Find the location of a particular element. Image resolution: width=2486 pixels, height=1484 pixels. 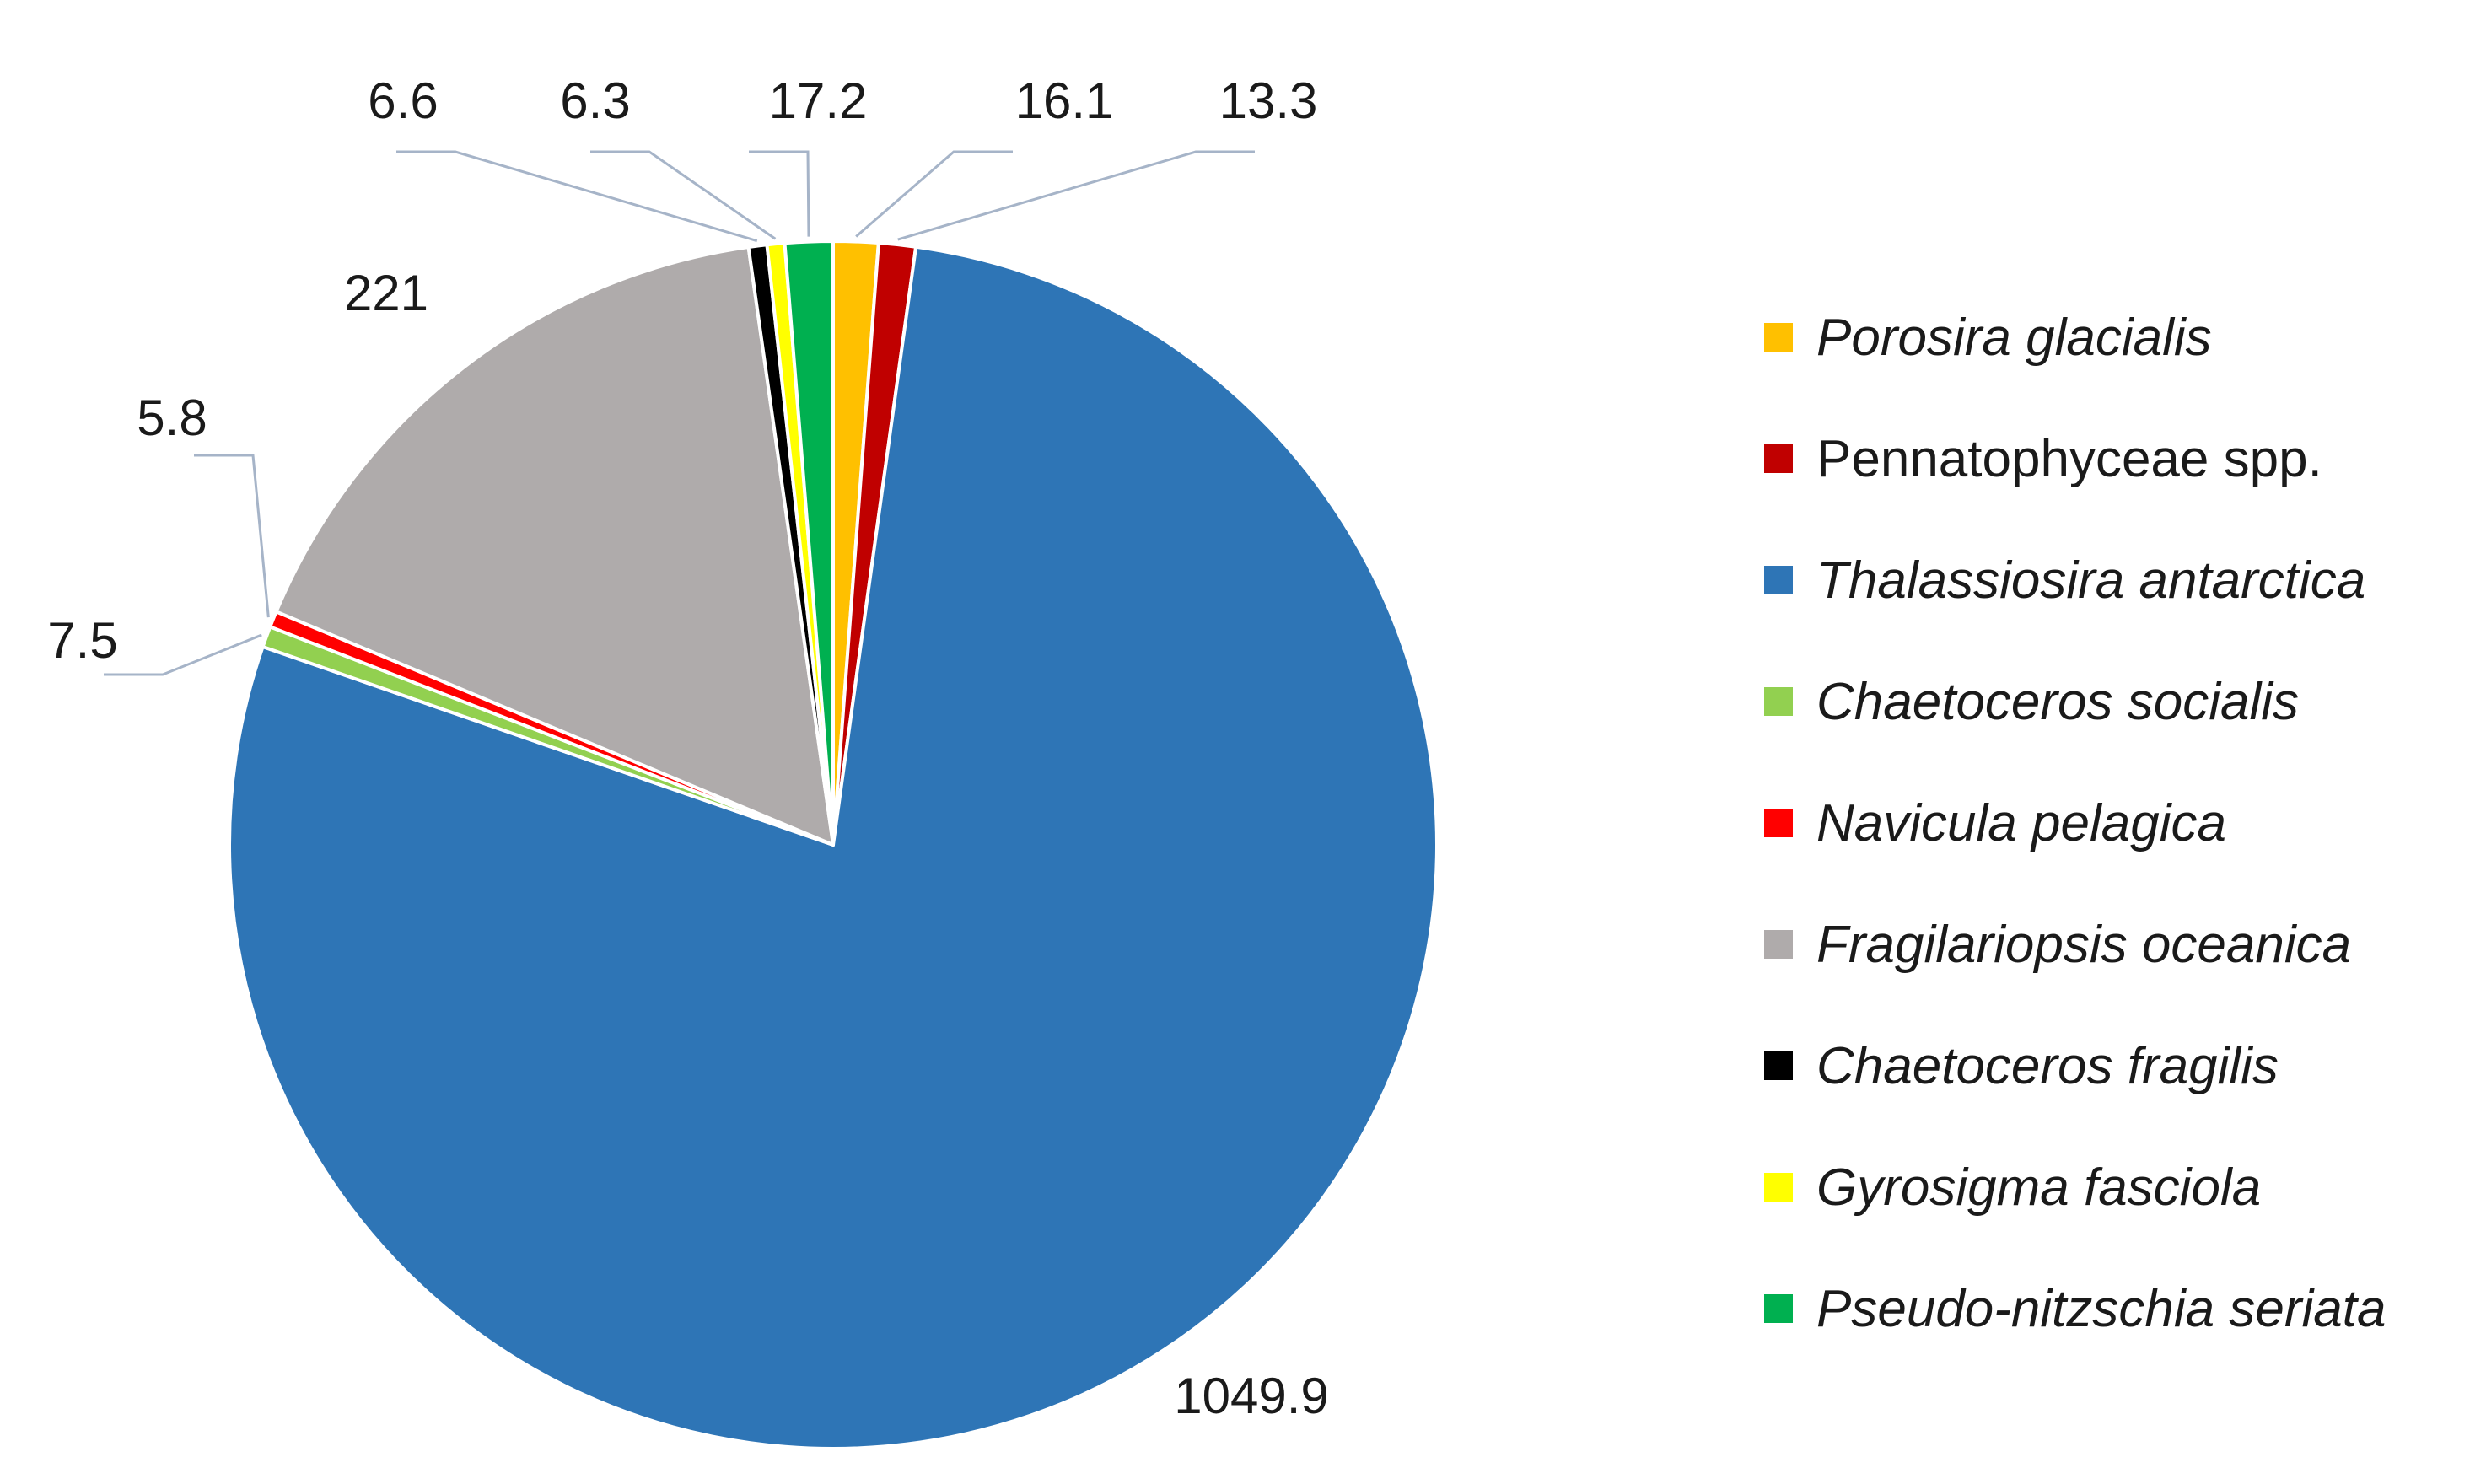

leader-line-chaetoceros-socialis is located at coordinates (183, 654).